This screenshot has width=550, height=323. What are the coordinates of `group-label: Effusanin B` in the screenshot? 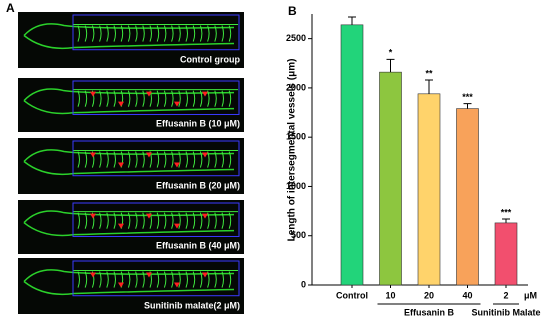 It's located at (429, 312).